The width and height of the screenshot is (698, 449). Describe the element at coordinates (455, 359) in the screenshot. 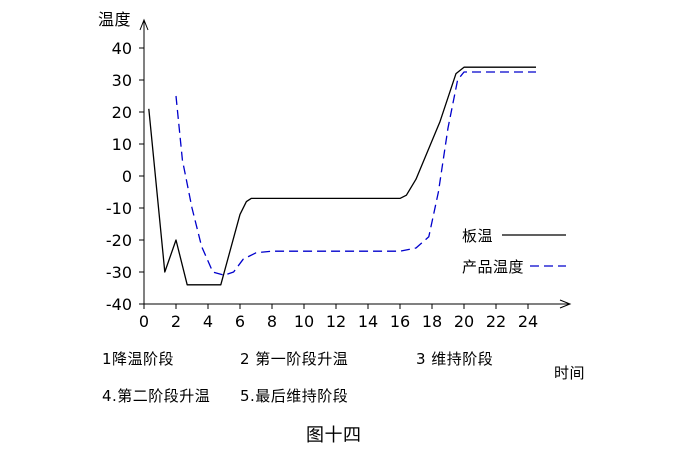

I see `stage-note-3: 3 维持阶段` at that location.